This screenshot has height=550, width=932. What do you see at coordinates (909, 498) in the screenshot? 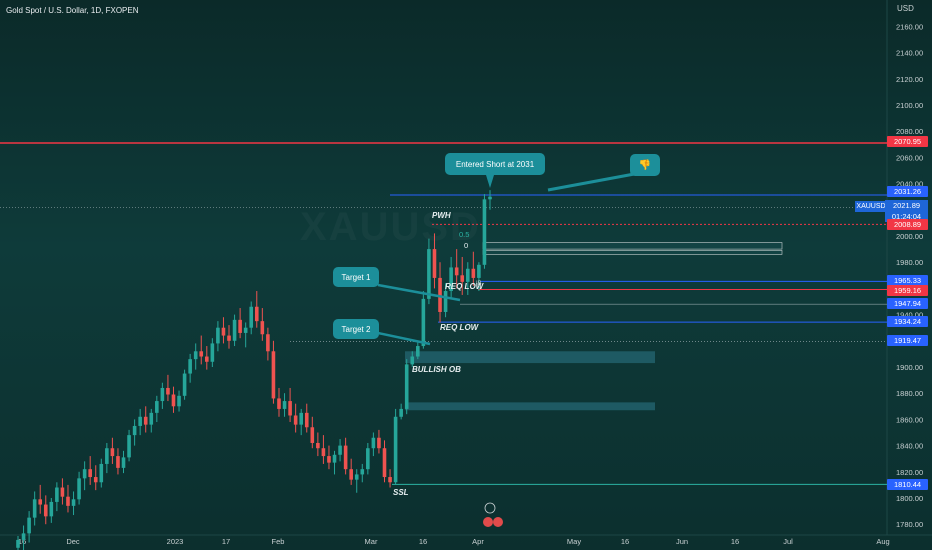
I see `y-tick-label: 1800.00` at bounding box center [909, 498].